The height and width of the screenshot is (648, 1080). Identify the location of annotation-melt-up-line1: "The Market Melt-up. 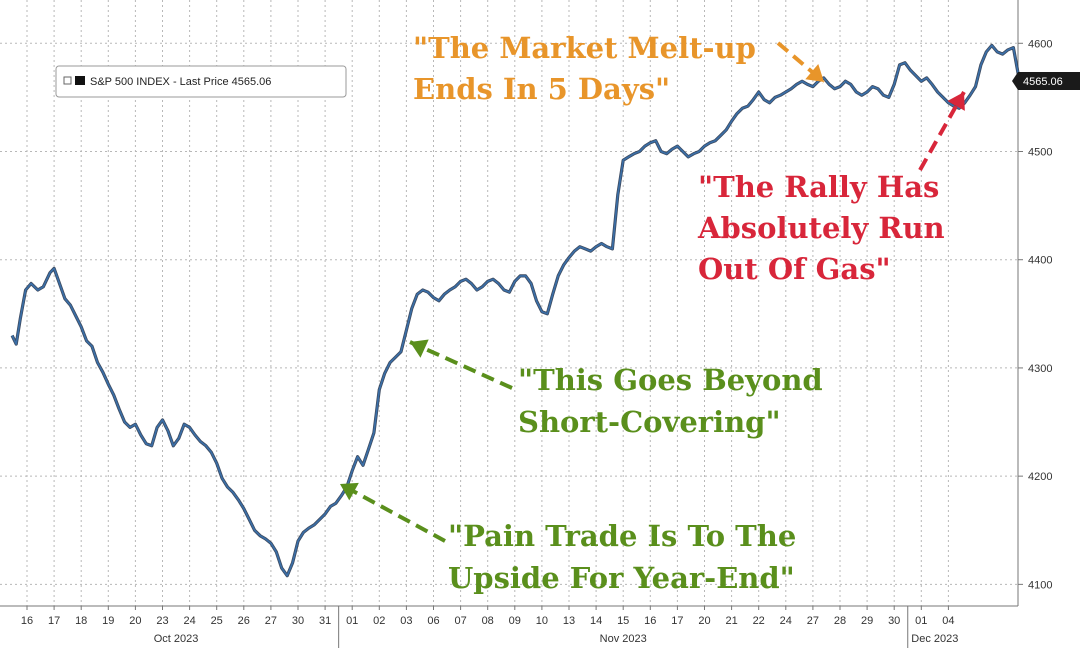
(584, 48).